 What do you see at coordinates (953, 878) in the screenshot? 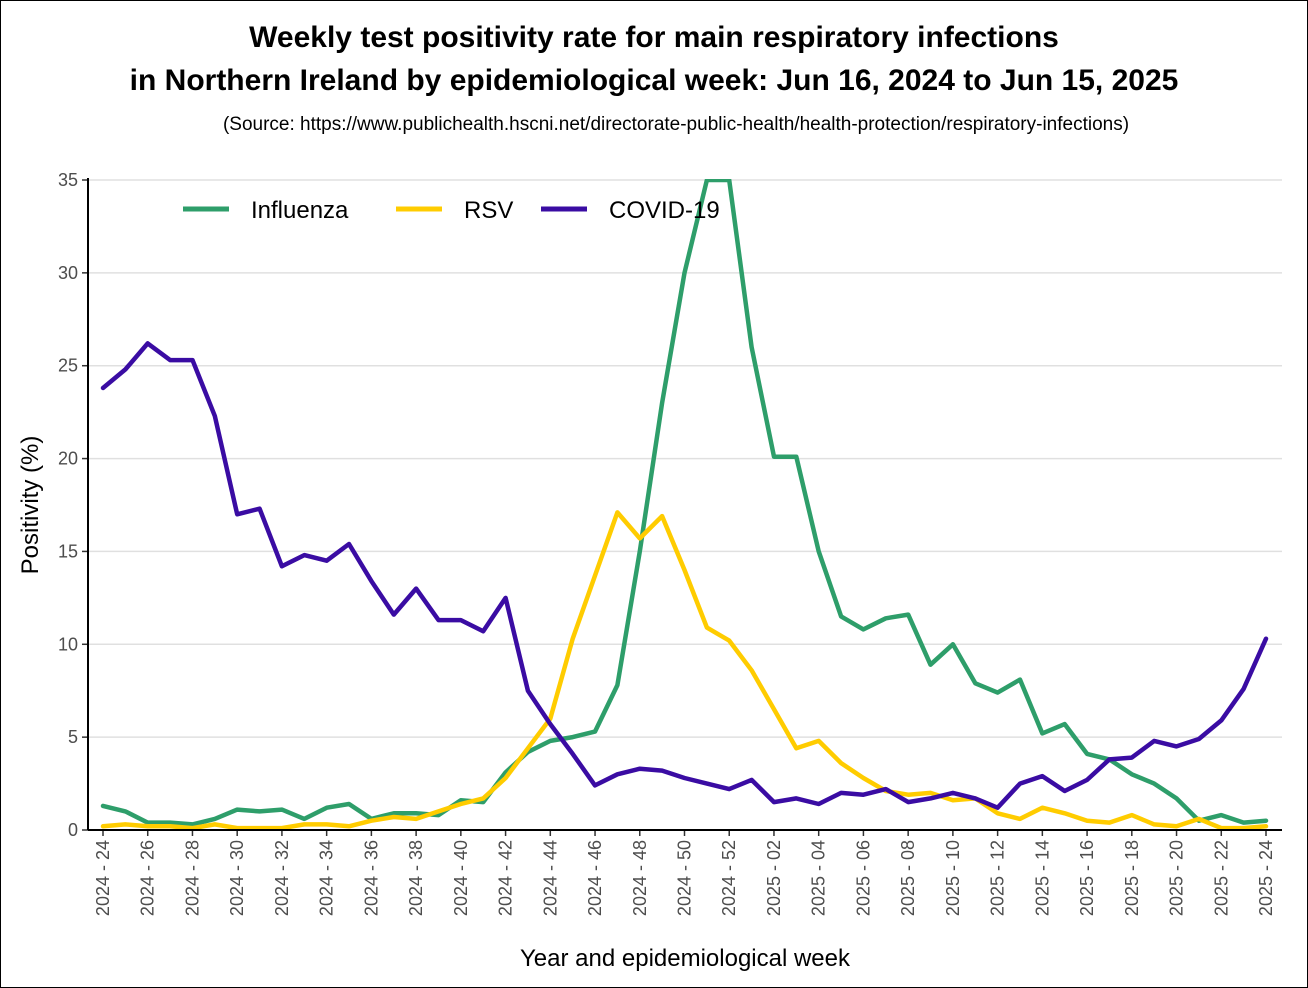
I see `x-tick-label: 2025 - 10` at bounding box center [953, 878].